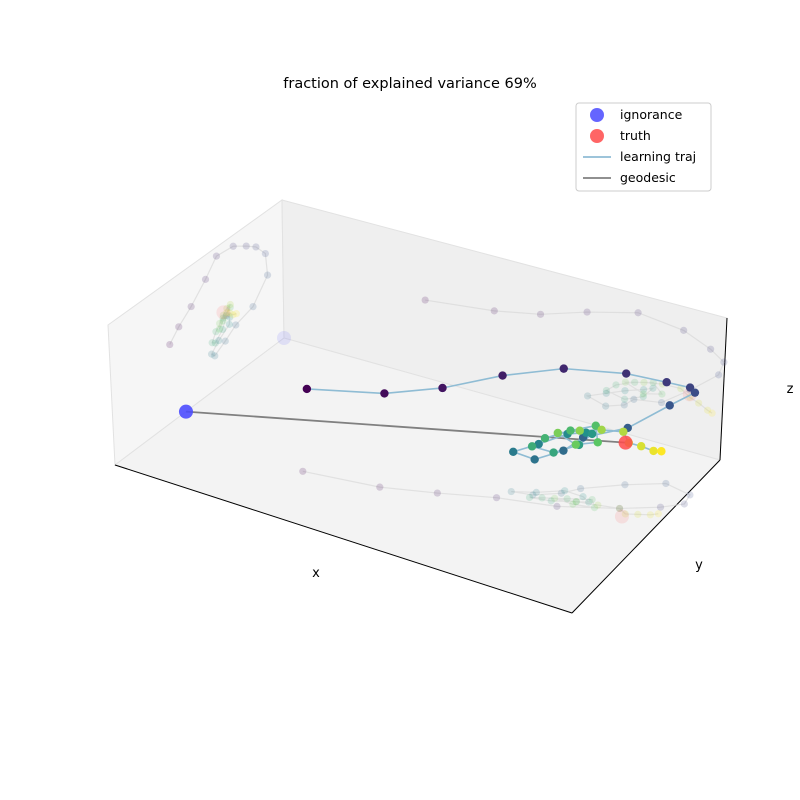 Image resolution: width=800 pixels, height=800 pixels. Describe the element at coordinates (723, 389) in the screenshot. I see `z-axis-line` at that location.